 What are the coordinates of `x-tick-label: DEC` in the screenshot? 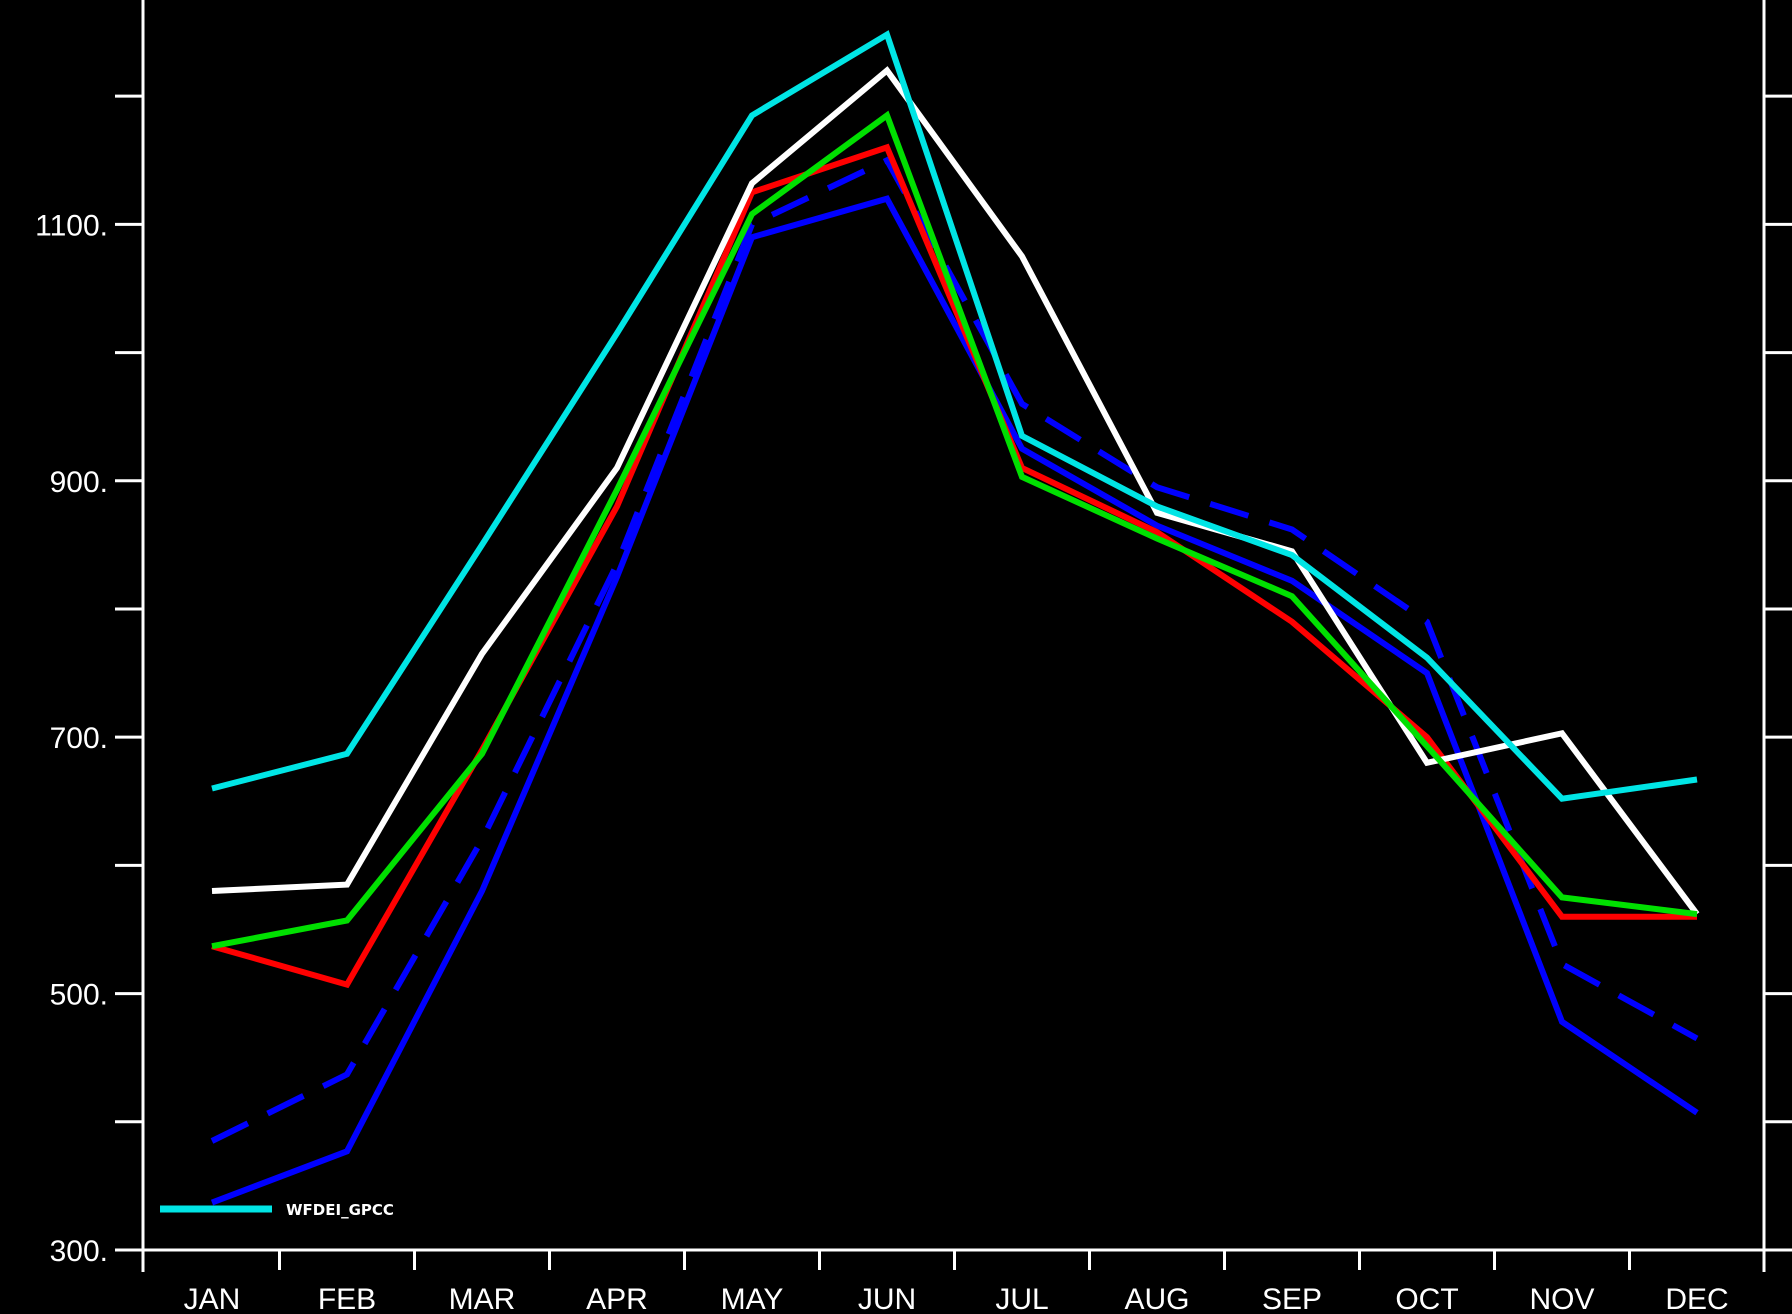 It's located at (1696, 1298).